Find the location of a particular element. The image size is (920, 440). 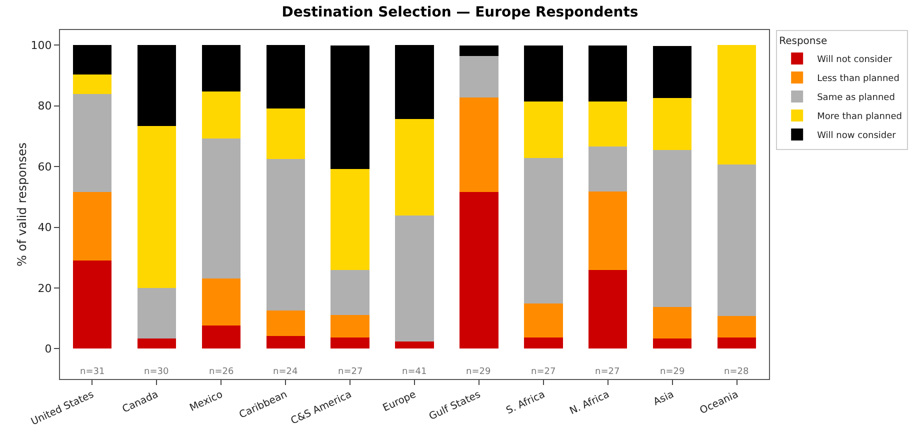

x-tick-label: S. Africa is located at coordinates (525, 403).